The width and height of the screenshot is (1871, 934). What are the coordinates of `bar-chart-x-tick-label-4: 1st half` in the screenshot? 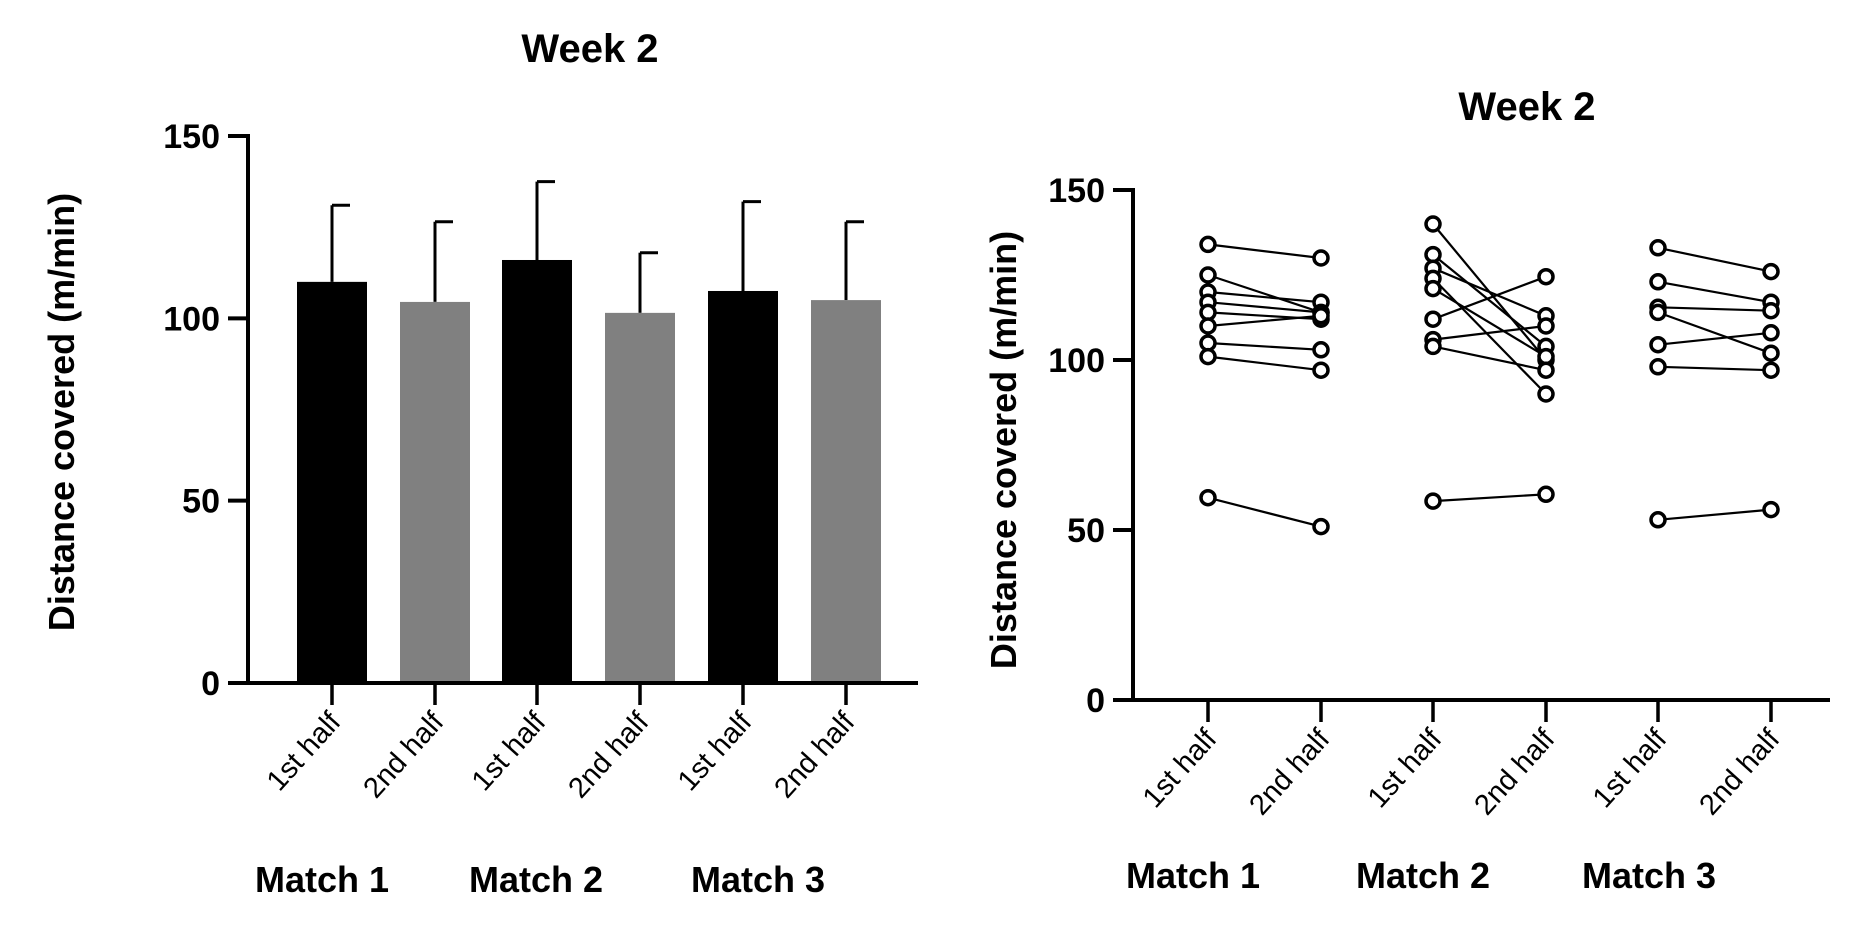 It's located at (715, 752).